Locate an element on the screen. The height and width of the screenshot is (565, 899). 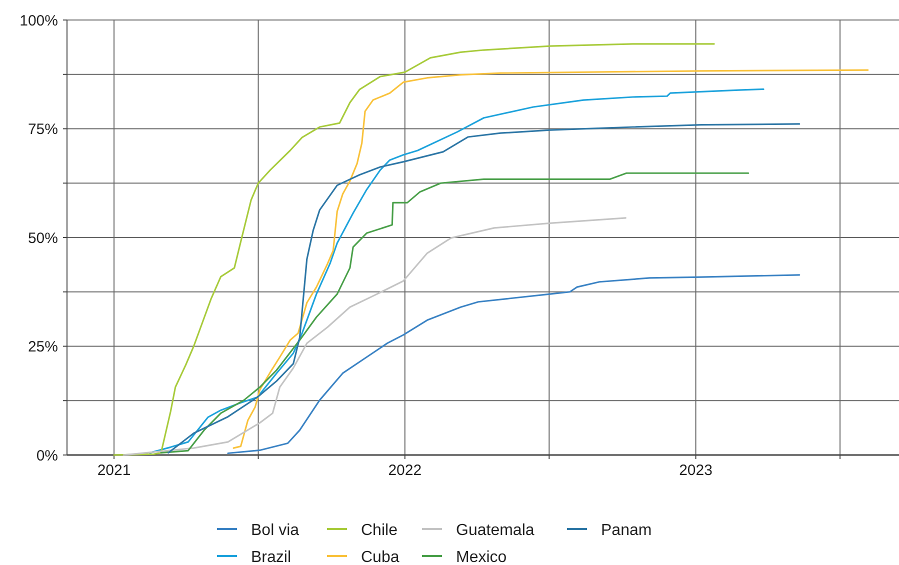
legend-label: Bol via is located at coordinates (275, 530).